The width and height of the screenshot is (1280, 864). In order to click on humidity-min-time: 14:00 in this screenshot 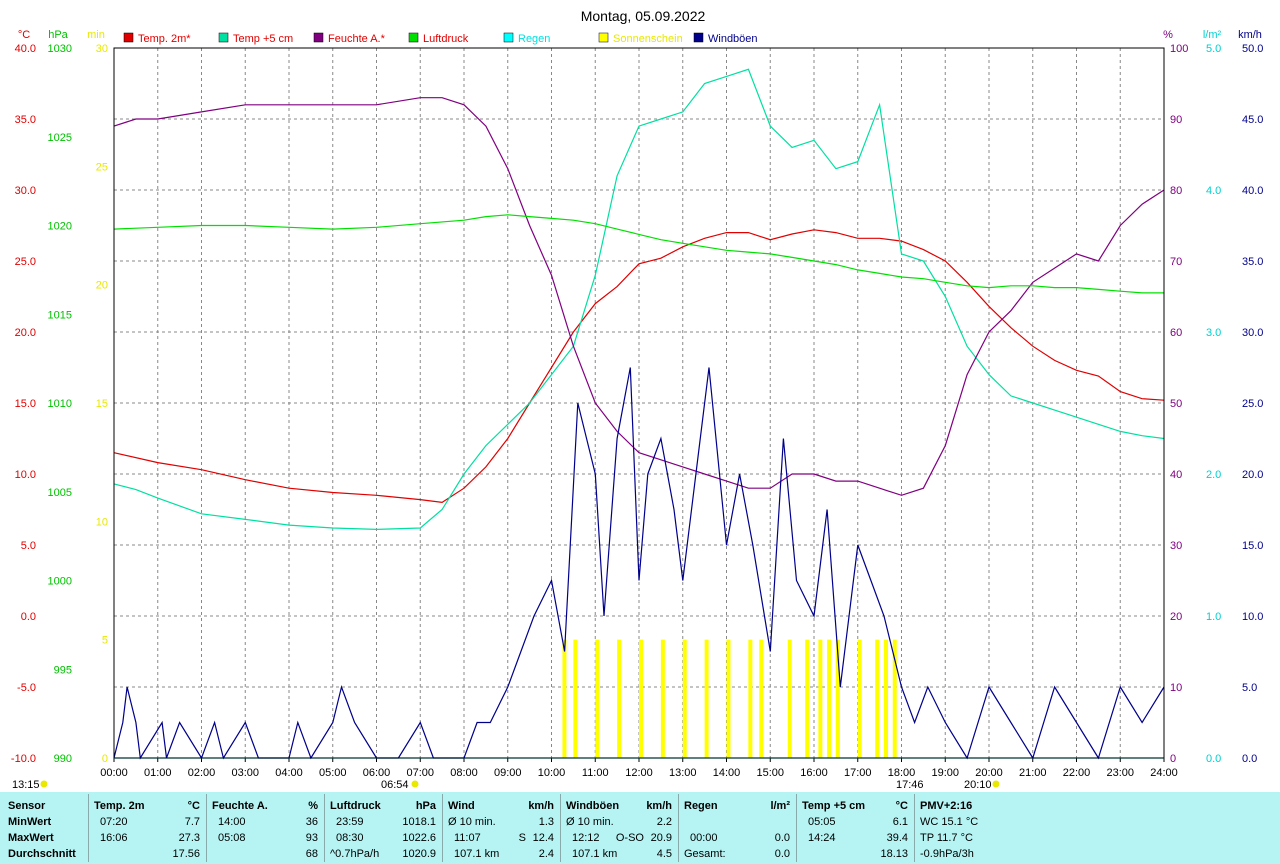, I will do `click(232, 822)`.